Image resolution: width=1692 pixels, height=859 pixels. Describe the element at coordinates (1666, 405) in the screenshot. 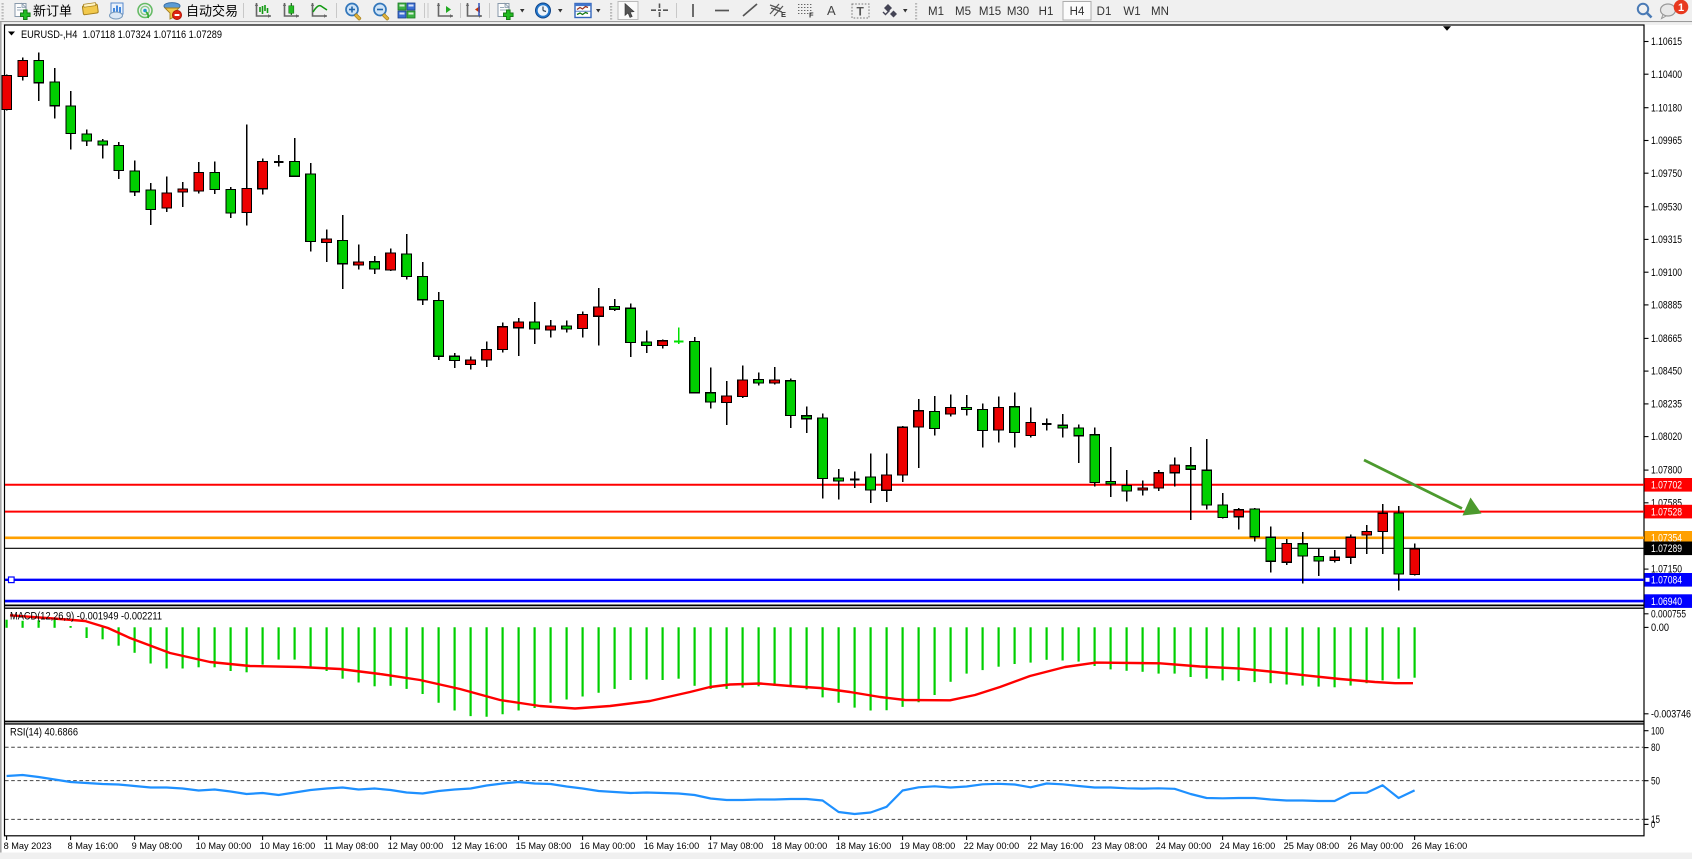

I see `svg-text: 1.08235` at that location.